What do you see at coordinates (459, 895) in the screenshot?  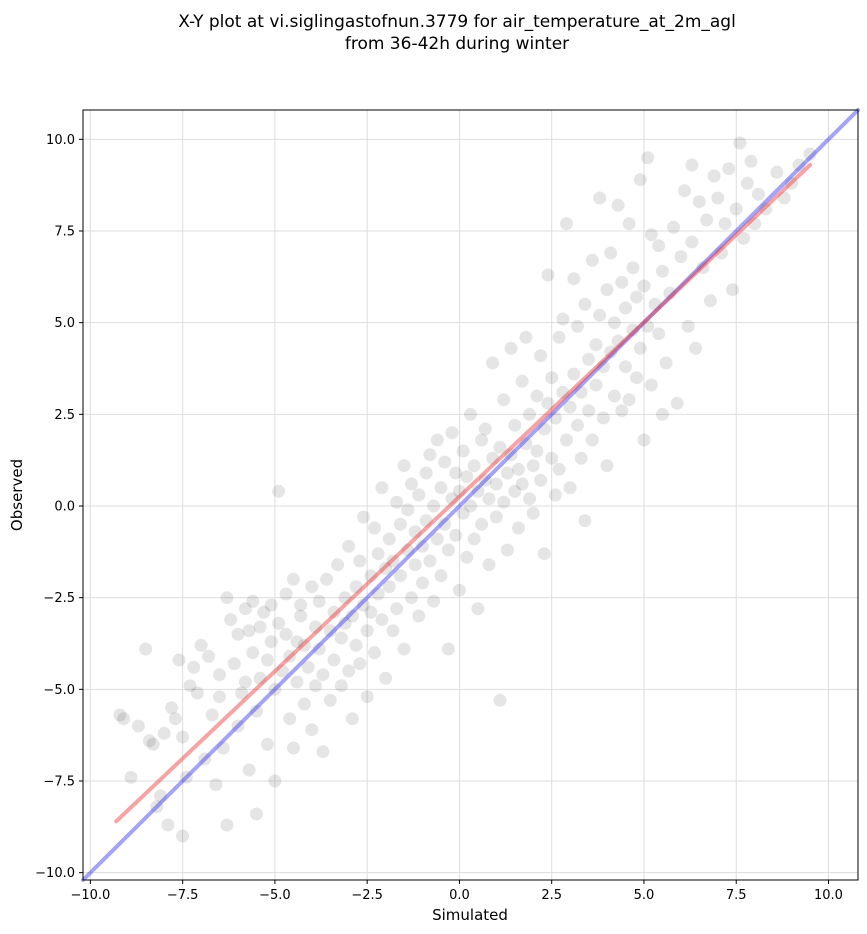 I see `x-tick-label-4: 0.0` at bounding box center [459, 895].